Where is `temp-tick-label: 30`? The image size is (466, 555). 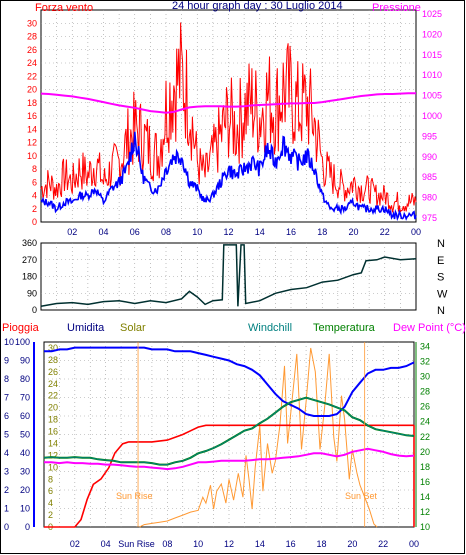
temp-tick-label: 30 is located at coordinates (425, 377).